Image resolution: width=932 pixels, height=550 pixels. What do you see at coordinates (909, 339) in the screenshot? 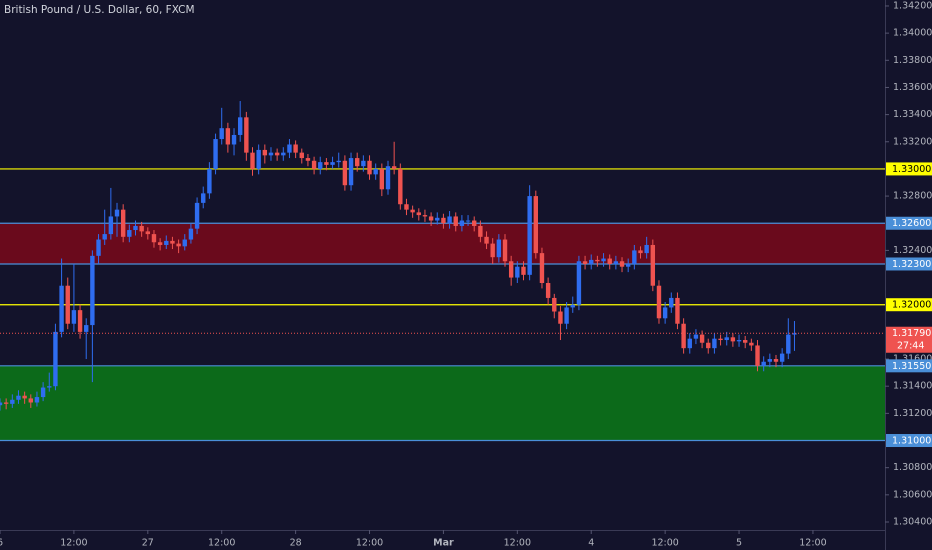
I see `last-price-badge` at bounding box center [909, 339].